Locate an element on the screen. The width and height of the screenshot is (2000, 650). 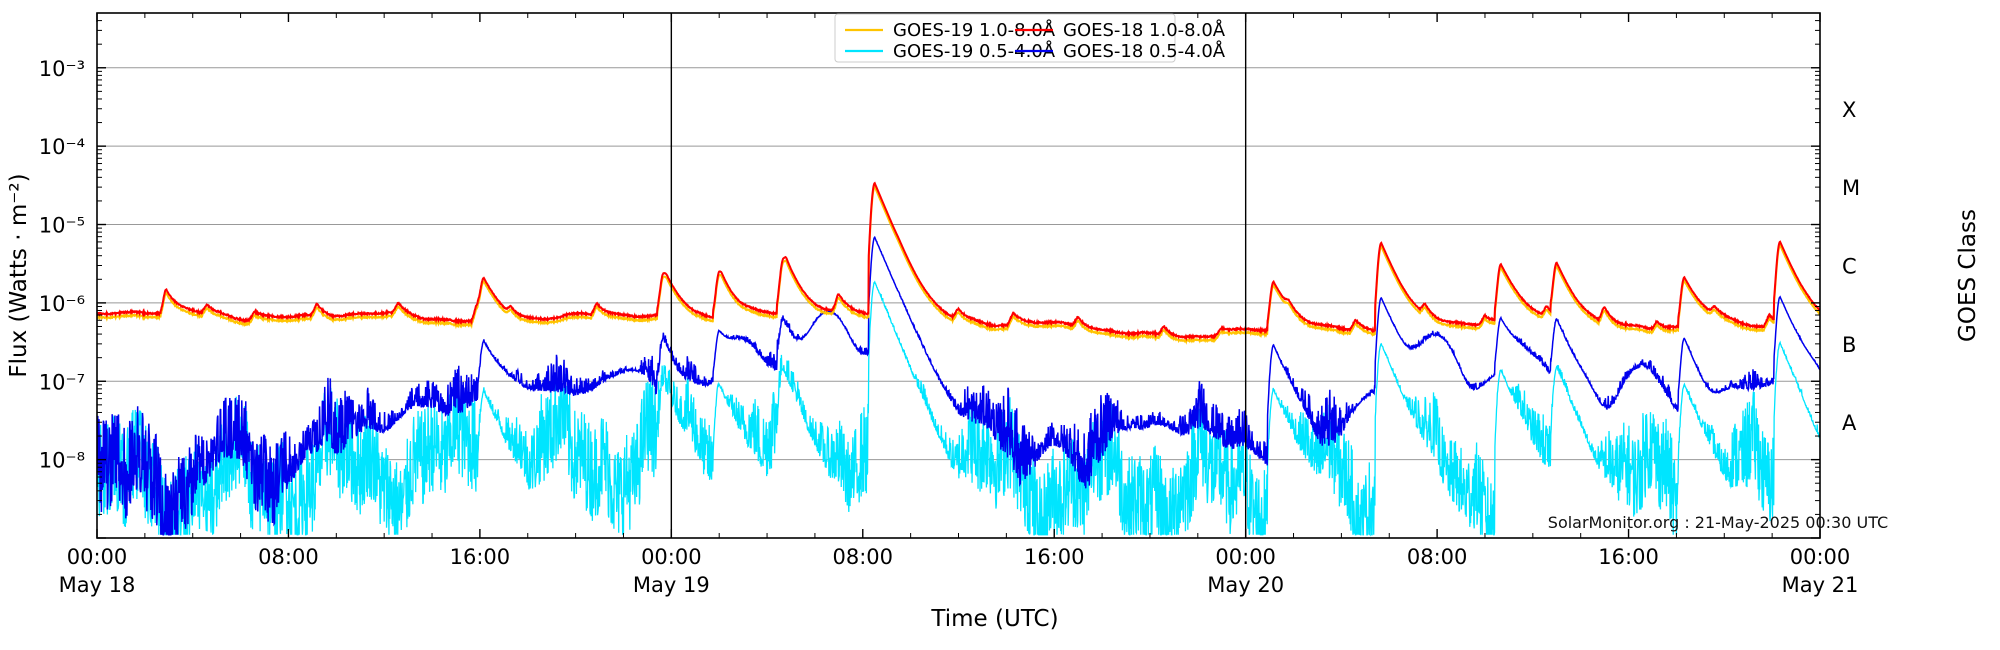
y-tick-label-1: 10⁻⁴ is located at coordinates (62, 147).